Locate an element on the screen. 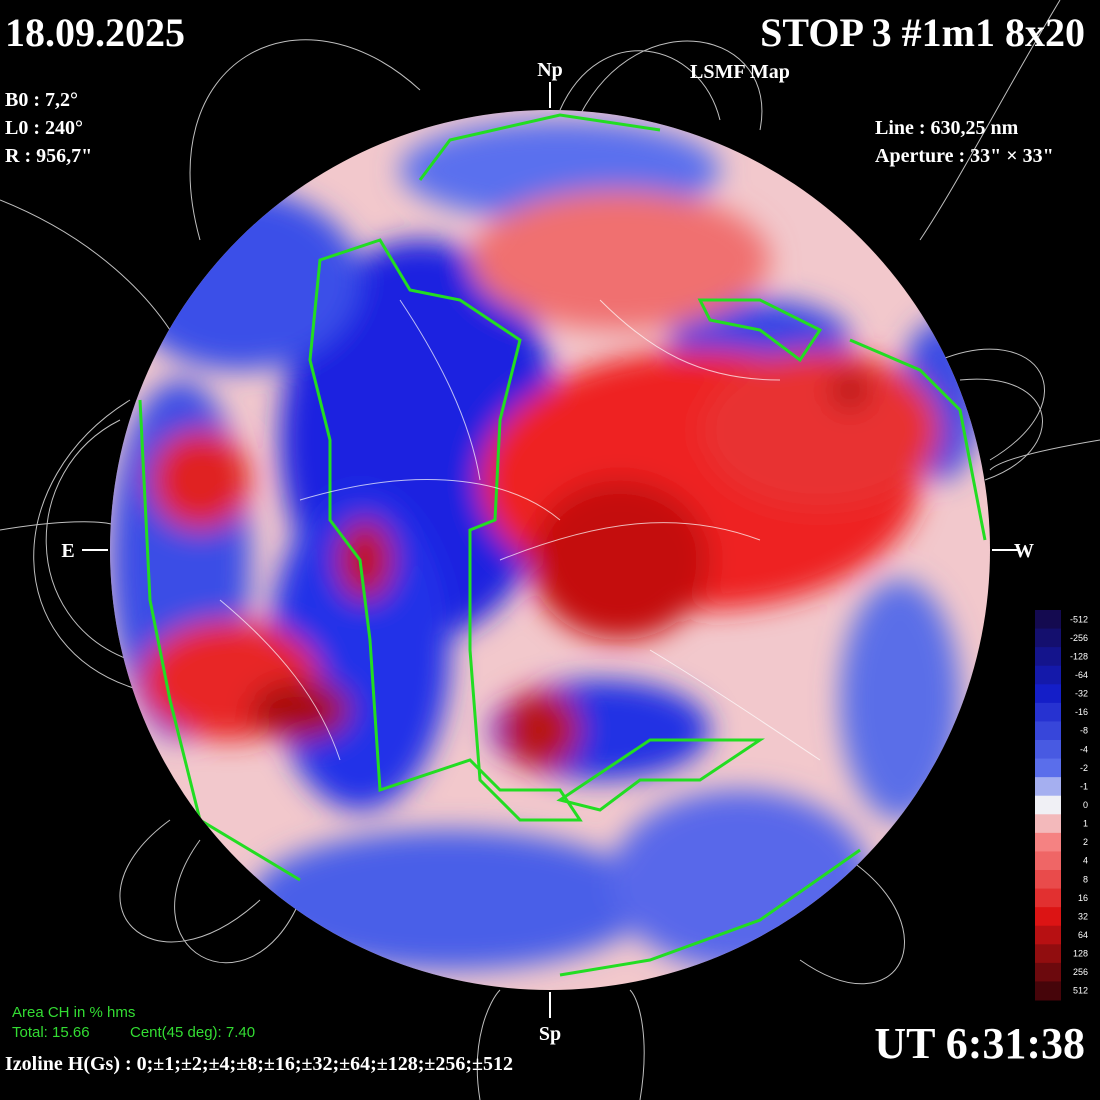  colorbar-label: -64 is located at coordinates (1081, 675).